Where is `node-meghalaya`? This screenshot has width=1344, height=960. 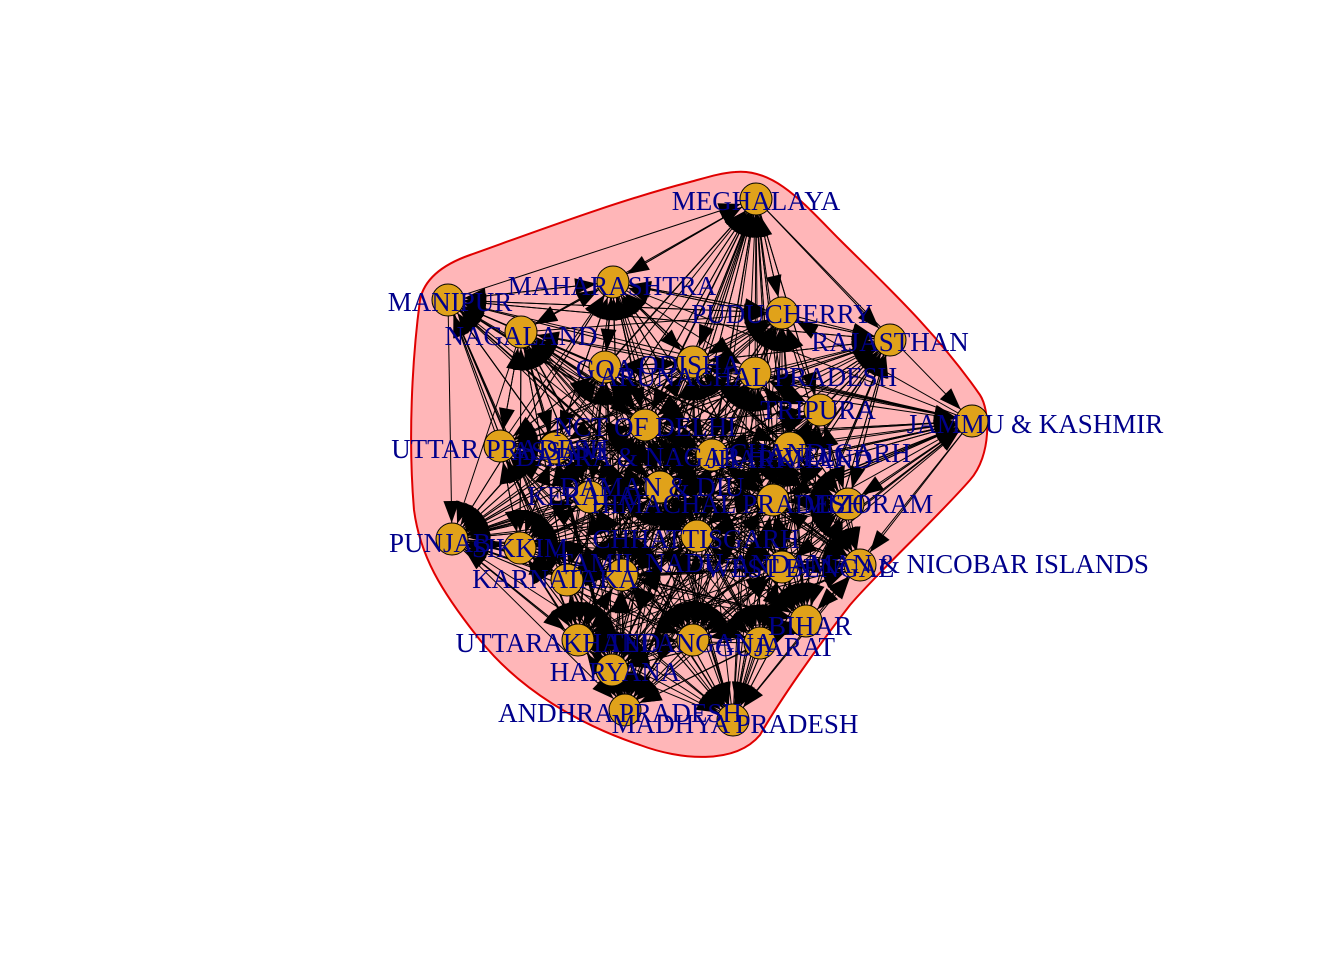 node-meghalaya is located at coordinates (756, 199).